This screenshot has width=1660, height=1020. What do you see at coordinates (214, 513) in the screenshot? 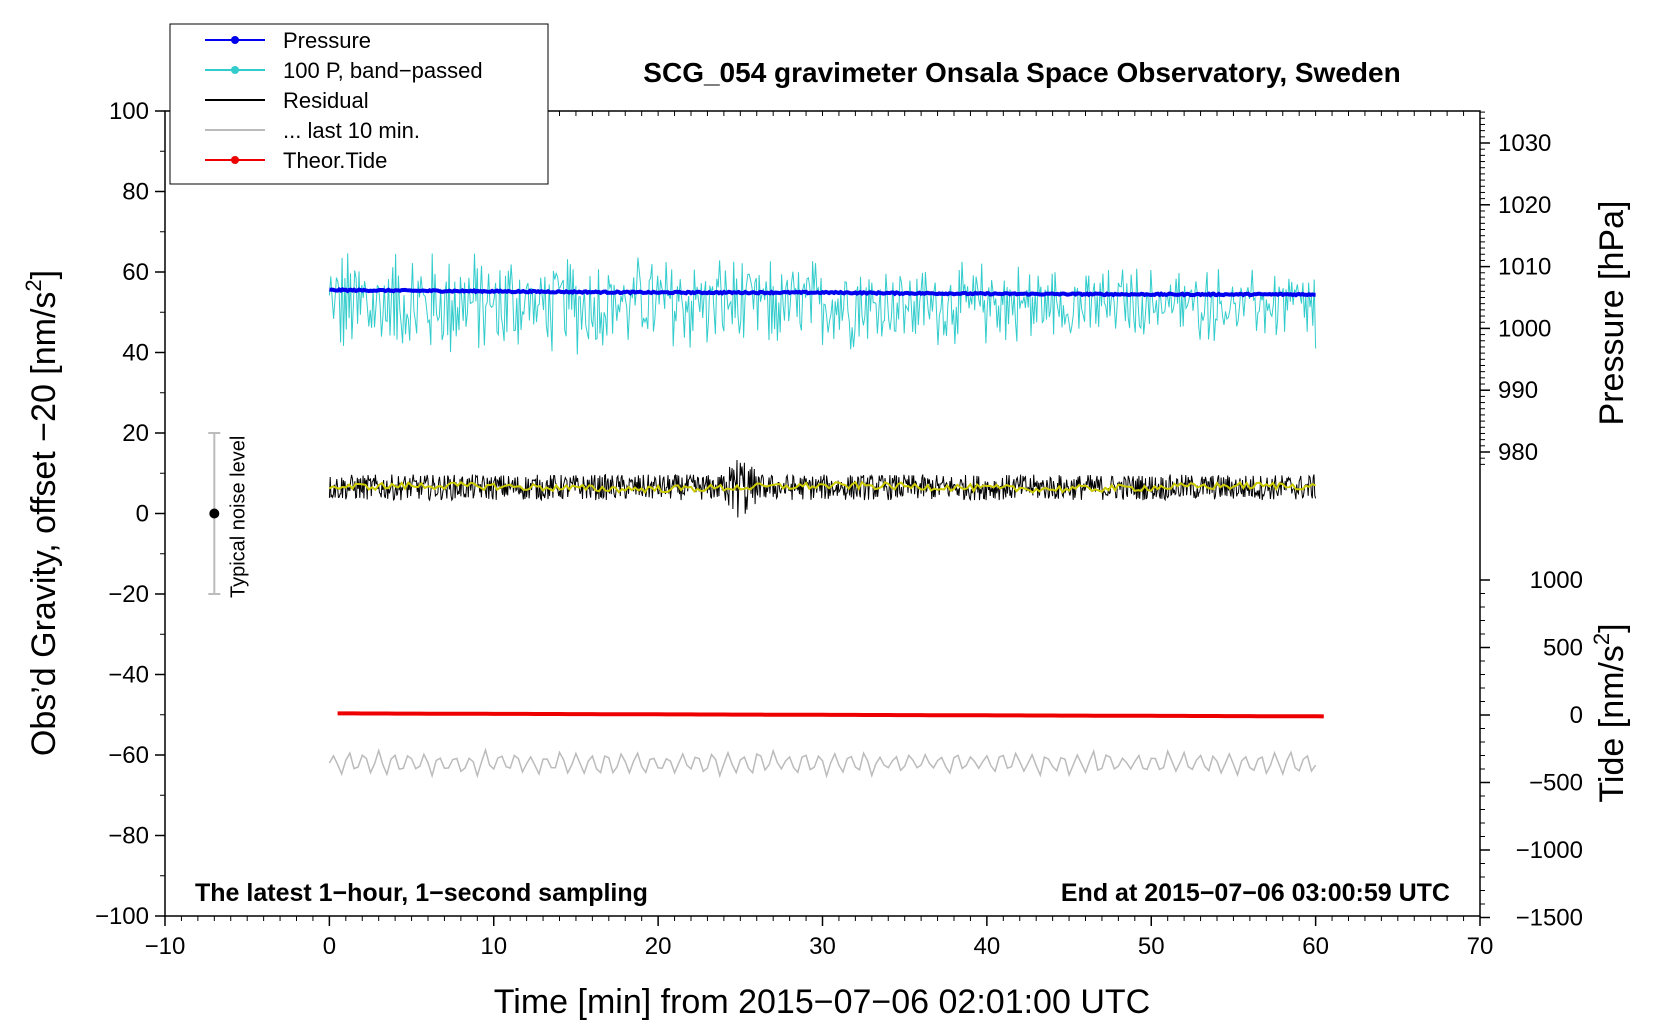
I see `noise-bar-dot` at bounding box center [214, 513].